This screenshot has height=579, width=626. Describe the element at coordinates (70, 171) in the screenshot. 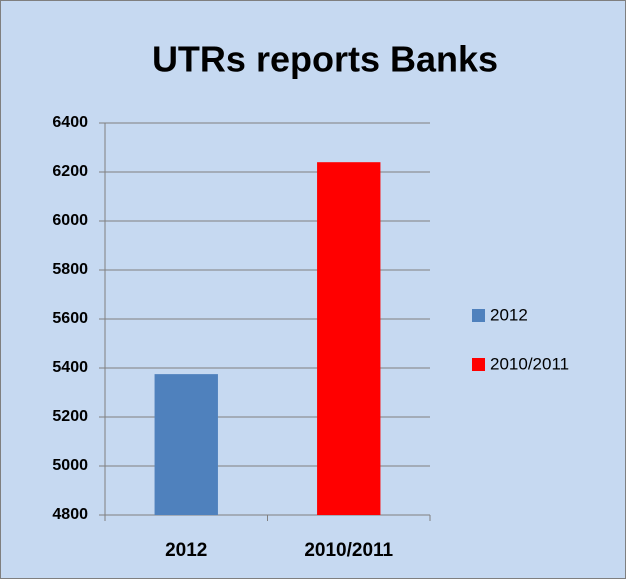

I see `y-tick-label: 6200` at that location.